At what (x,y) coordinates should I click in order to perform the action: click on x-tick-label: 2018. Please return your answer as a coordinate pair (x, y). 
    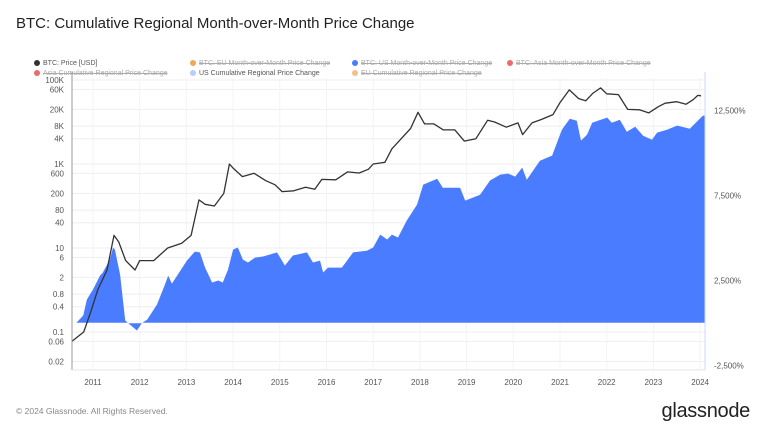
    Looking at the image, I should click on (420, 382).